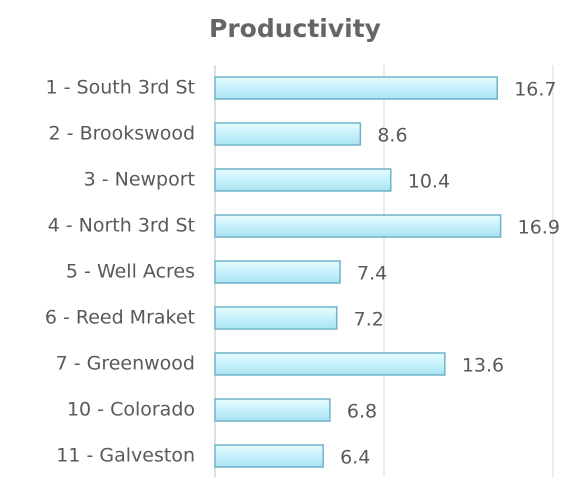 The image size is (564, 477). What do you see at coordinates (139, 180) in the screenshot?
I see `y-tick-label: 3 - Newport` at bounding box center [139, 180].